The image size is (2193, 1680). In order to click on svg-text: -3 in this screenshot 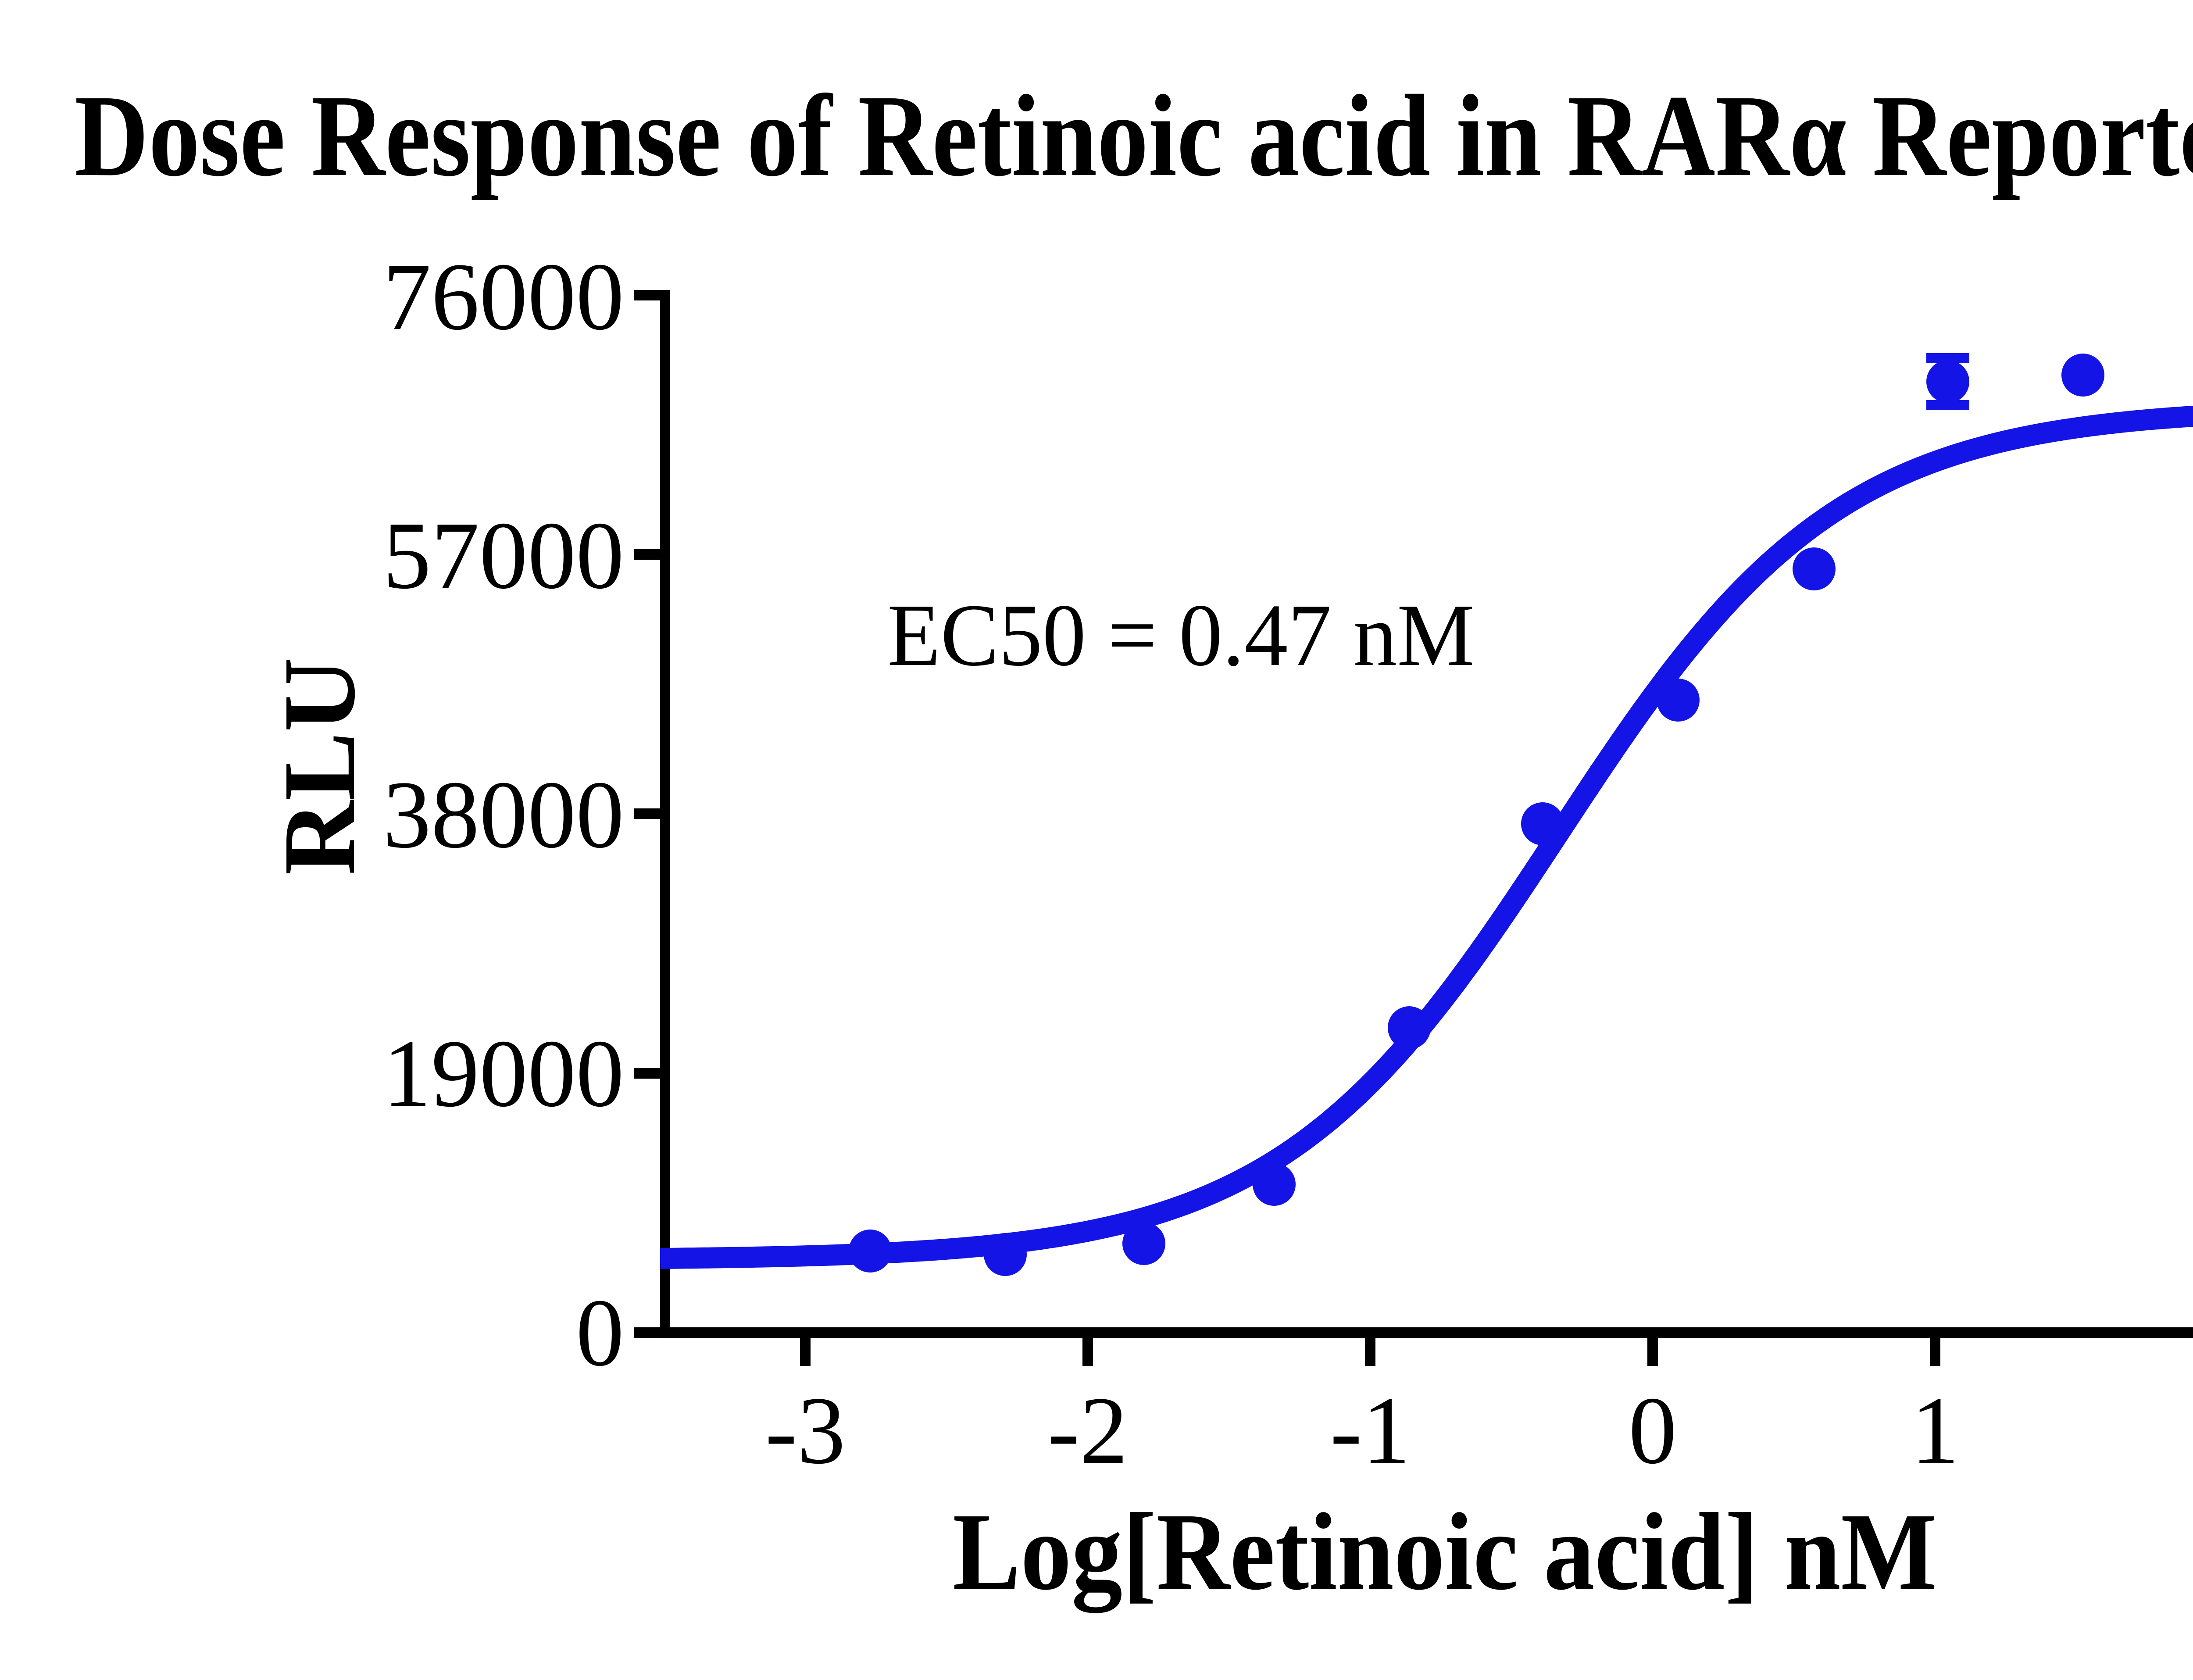, I will do `click(805, 1430)`.